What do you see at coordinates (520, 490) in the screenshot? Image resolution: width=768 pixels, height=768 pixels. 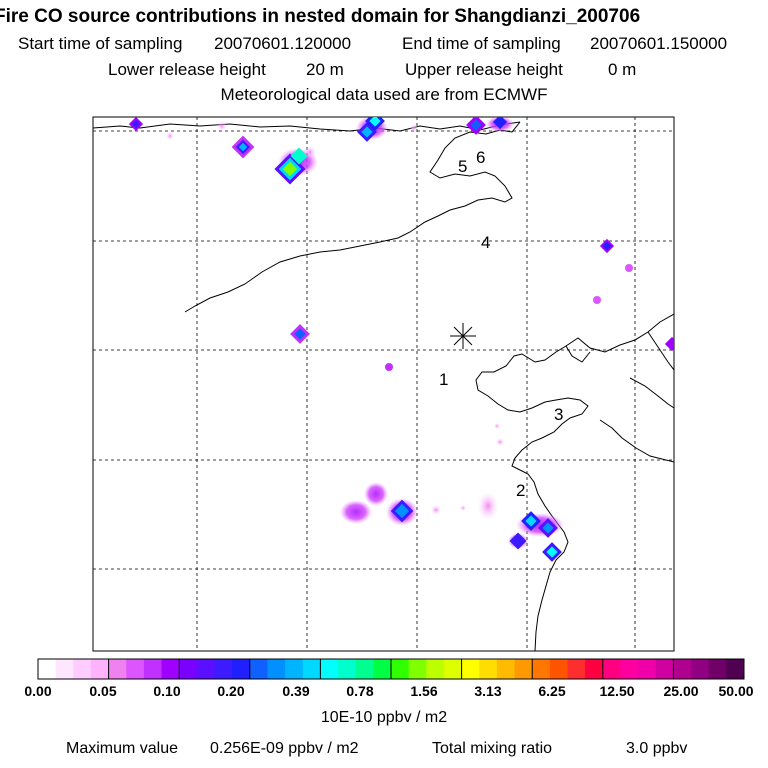 I see `site-label-2: 2` at bounding box center [520, 490].